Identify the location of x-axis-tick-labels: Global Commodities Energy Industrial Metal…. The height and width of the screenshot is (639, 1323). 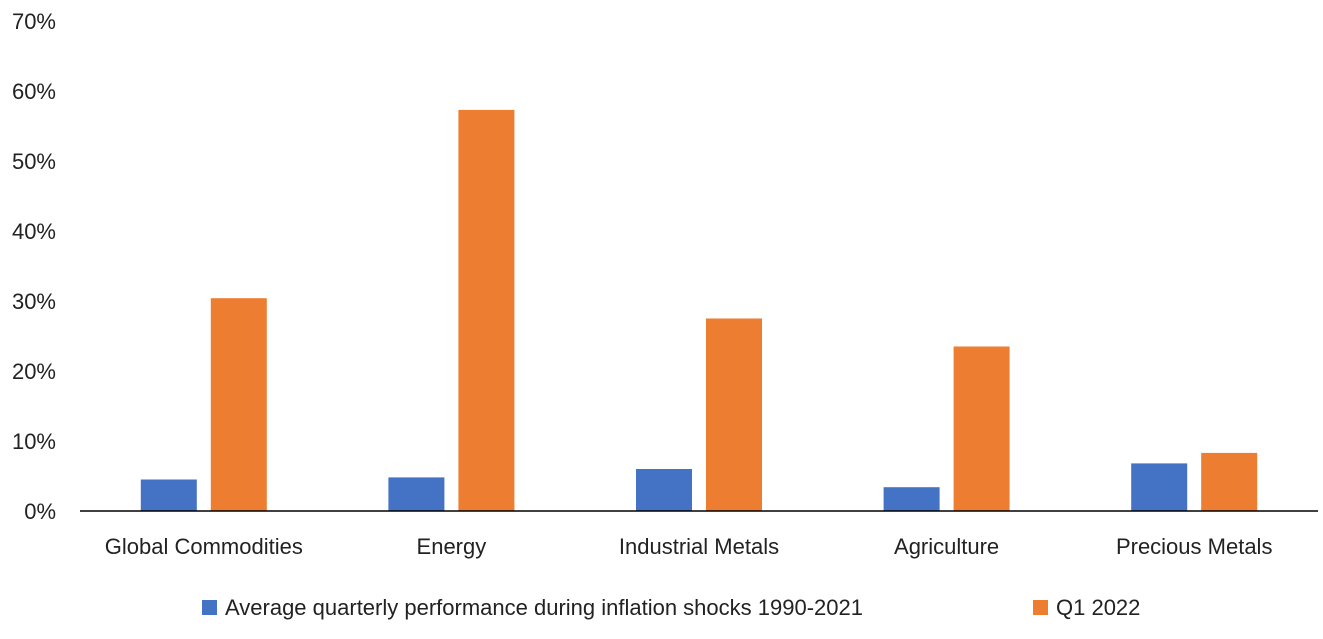
(689, 546).